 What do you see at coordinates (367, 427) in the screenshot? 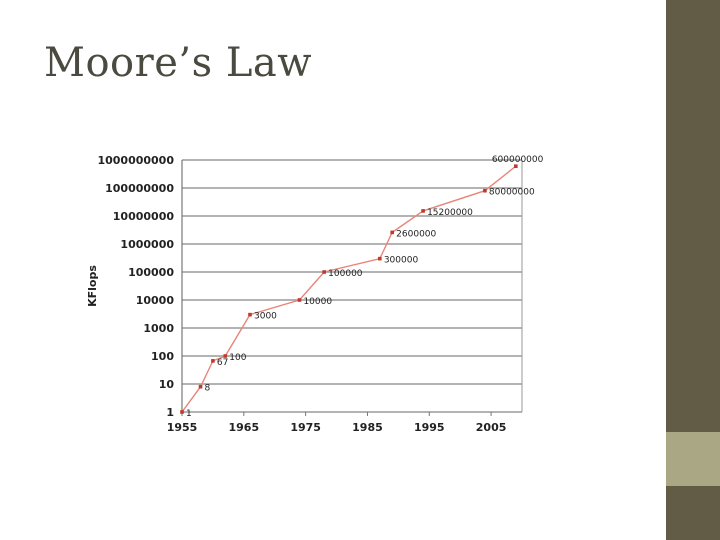
I see `x-tick-label: 1985` at bounding box center [367, 427].